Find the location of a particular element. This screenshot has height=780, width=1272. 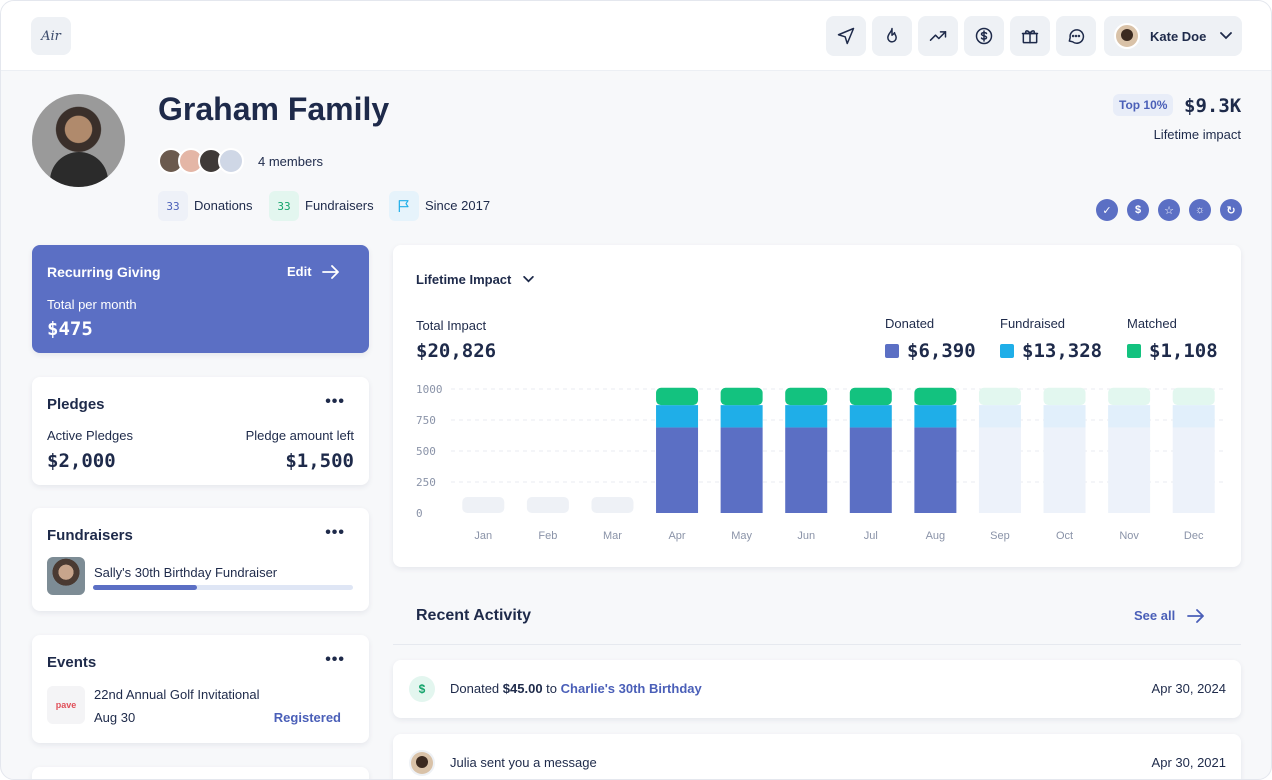

activity-amount: $45.00 is located at coordinates (522, 688).